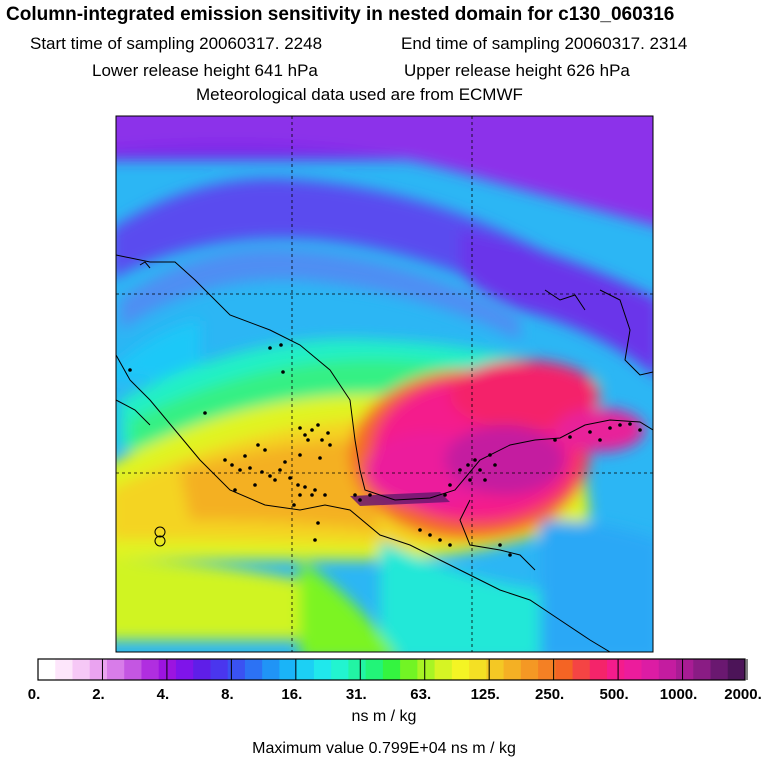  Describe the element at coordinates (384, 748) in the screenshot. I see `maximum-value-label: Maximum value 0.799E+04 ns m / kg` at that location.